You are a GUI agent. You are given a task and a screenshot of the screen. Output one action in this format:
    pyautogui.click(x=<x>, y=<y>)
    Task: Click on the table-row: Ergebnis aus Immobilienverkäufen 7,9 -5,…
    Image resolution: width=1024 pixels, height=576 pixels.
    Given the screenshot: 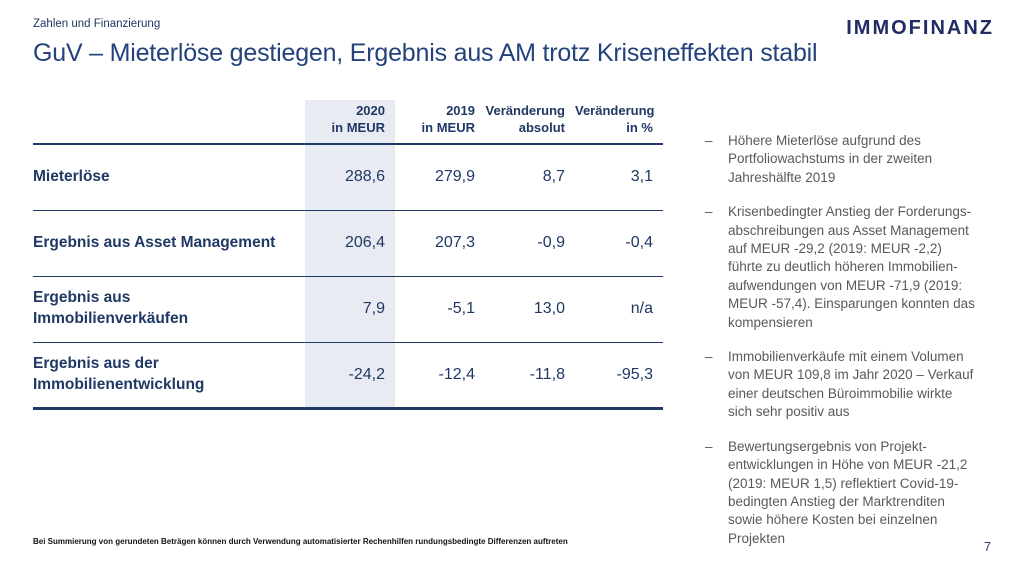 What is the action you would take?
    pyautogui.click(x=348, y=309)
    